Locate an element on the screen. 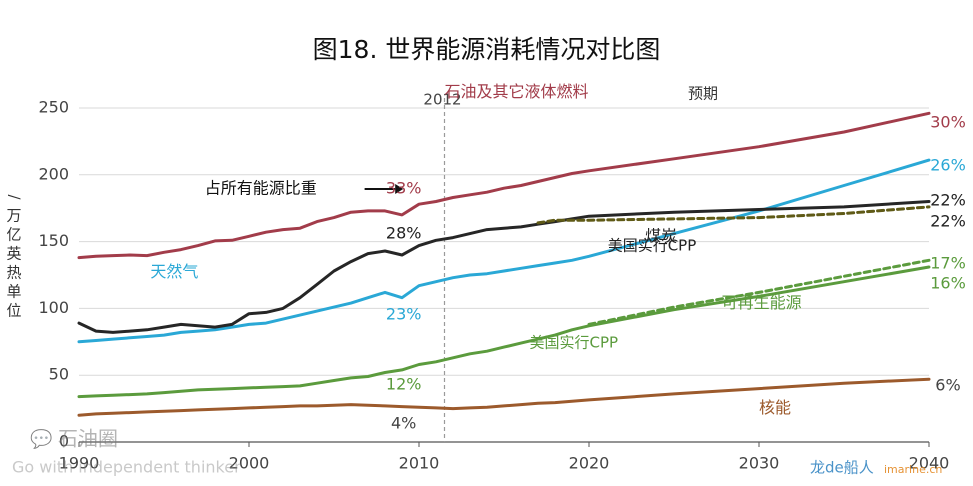  projection-label: 预期 is located at coordinates (703, 94).